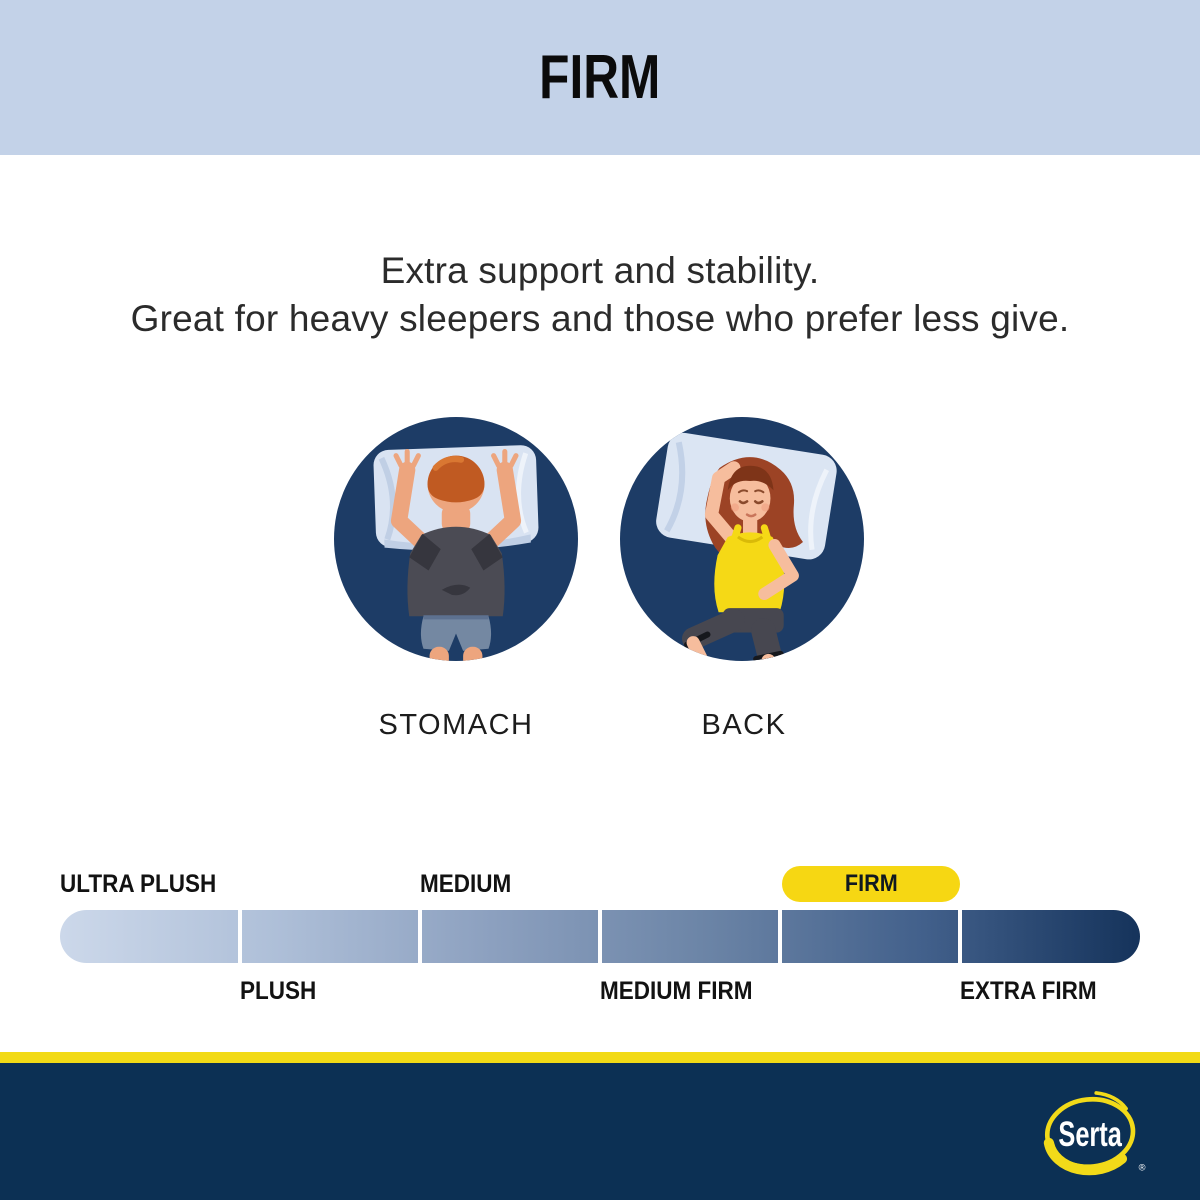 This screenshot has height=1200, width=1200. Describe the element at coordinates (278, 991) in the screenshot. I see `firmness-label-plush: PLUSH` at that location.